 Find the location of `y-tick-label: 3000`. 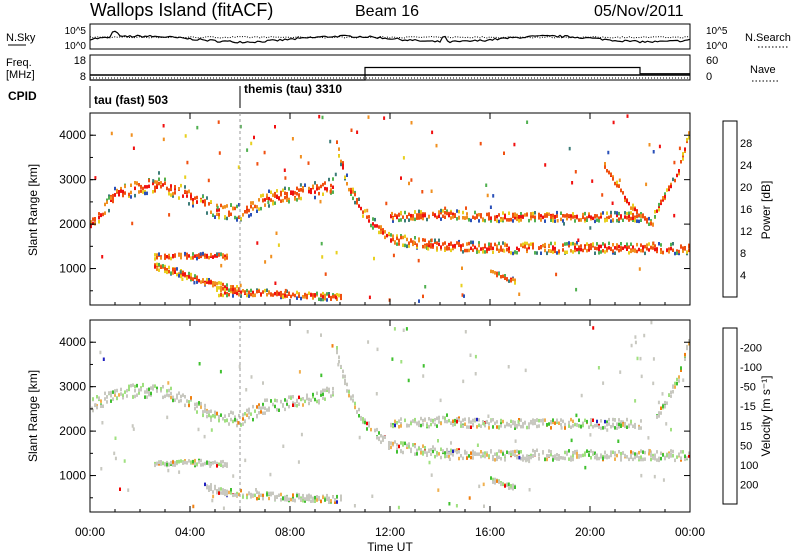

y-tick-label: 3000 is located at coordinates (72, 180).